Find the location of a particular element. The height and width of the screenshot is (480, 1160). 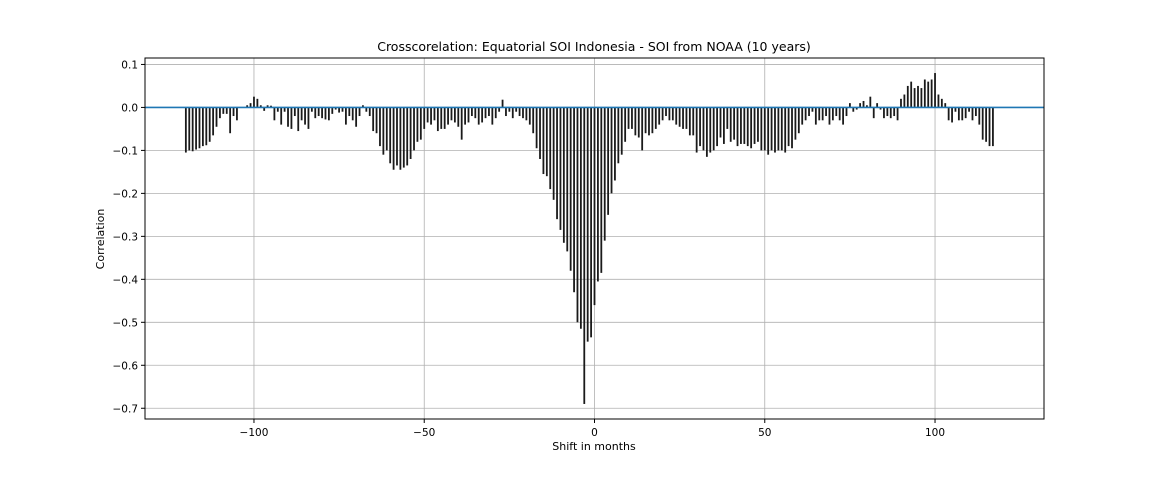

x-axis-ticks: −100 −50 0 50 100 is located at coordinates (592, 429).